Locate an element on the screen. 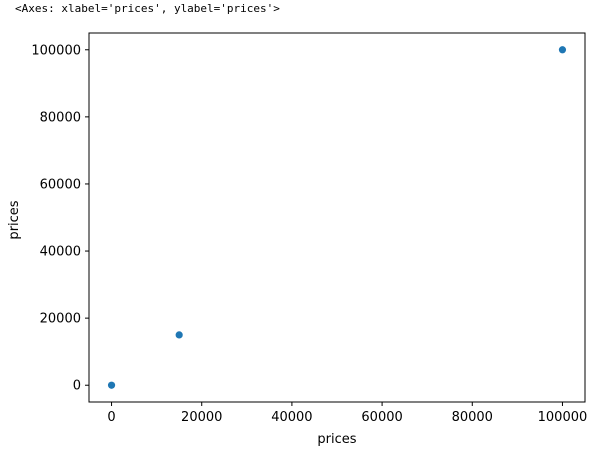 This screenshot has height=454, width=614. x-axis-label: prices is located at coordinates (336, 439).